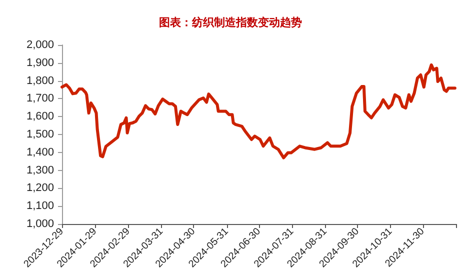 The image size is (461, 273). I want to click on y-tick-label: 2,000, so click(40, 45).